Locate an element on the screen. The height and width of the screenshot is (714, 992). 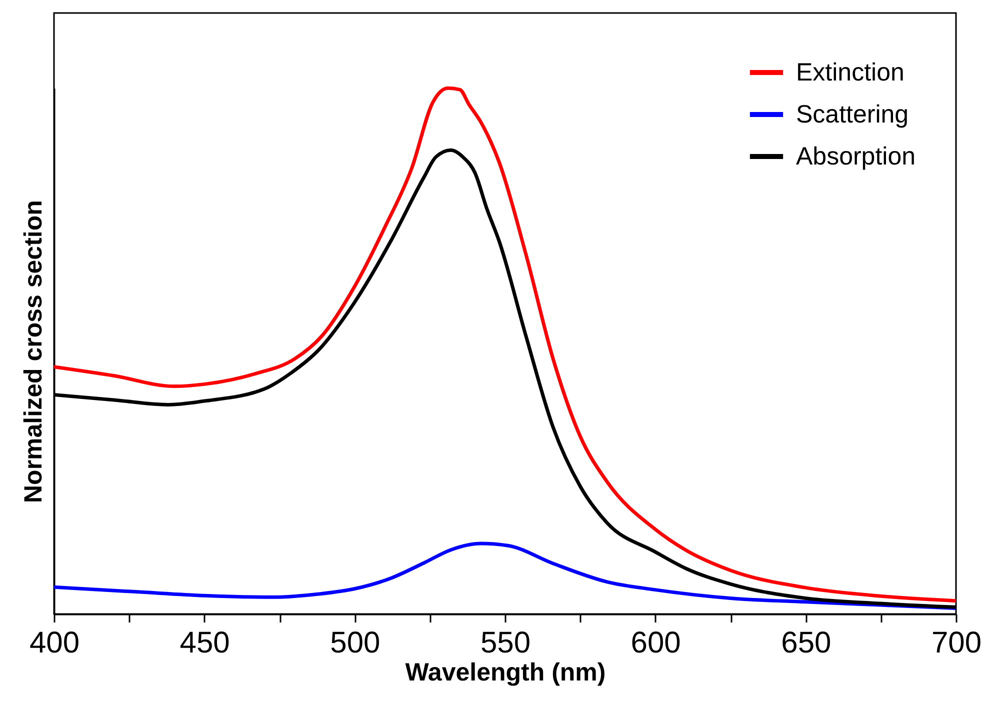
x-tick-label: 600 is located at coordinates (655, 643).